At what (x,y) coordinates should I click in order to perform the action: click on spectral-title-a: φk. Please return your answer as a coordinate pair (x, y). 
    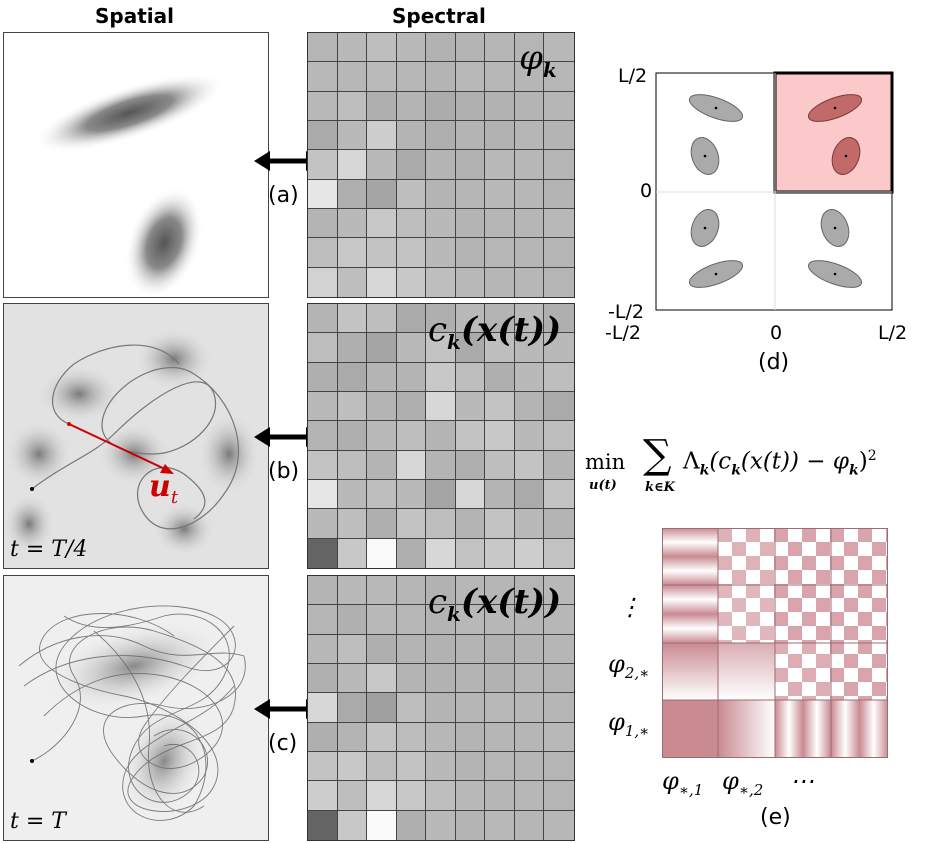
    Looking at the image, I should click on (538, 60).